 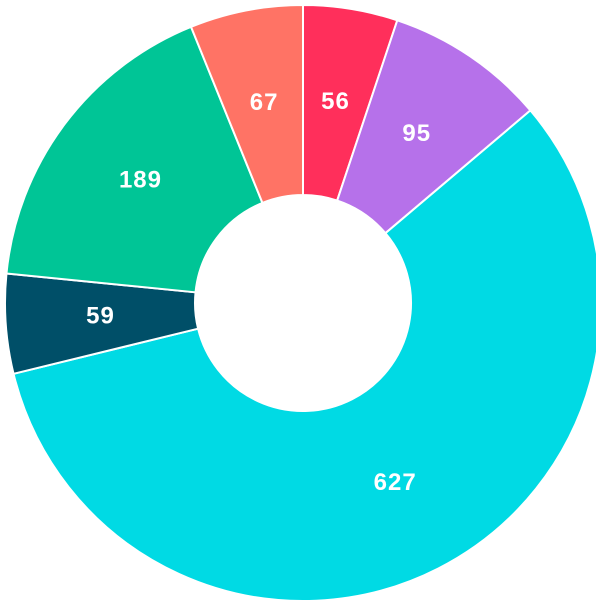 I want to click on data-label: 59, so click(x=100, y=316).